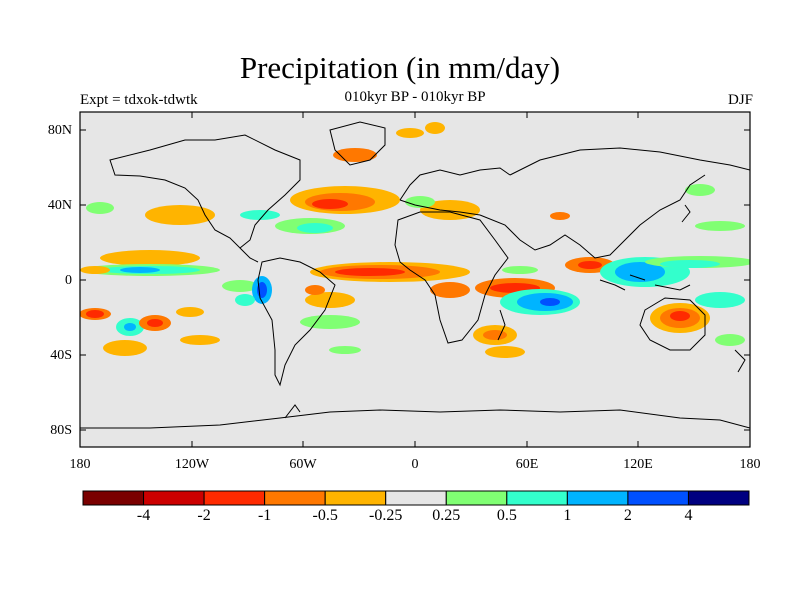 Image resolution: width=800 pixels, height=600 pixels. What do you see at coordinates (143, 515) in the screenshot?
I see `colorbar-label: -4` at bounding box center [143, 515].